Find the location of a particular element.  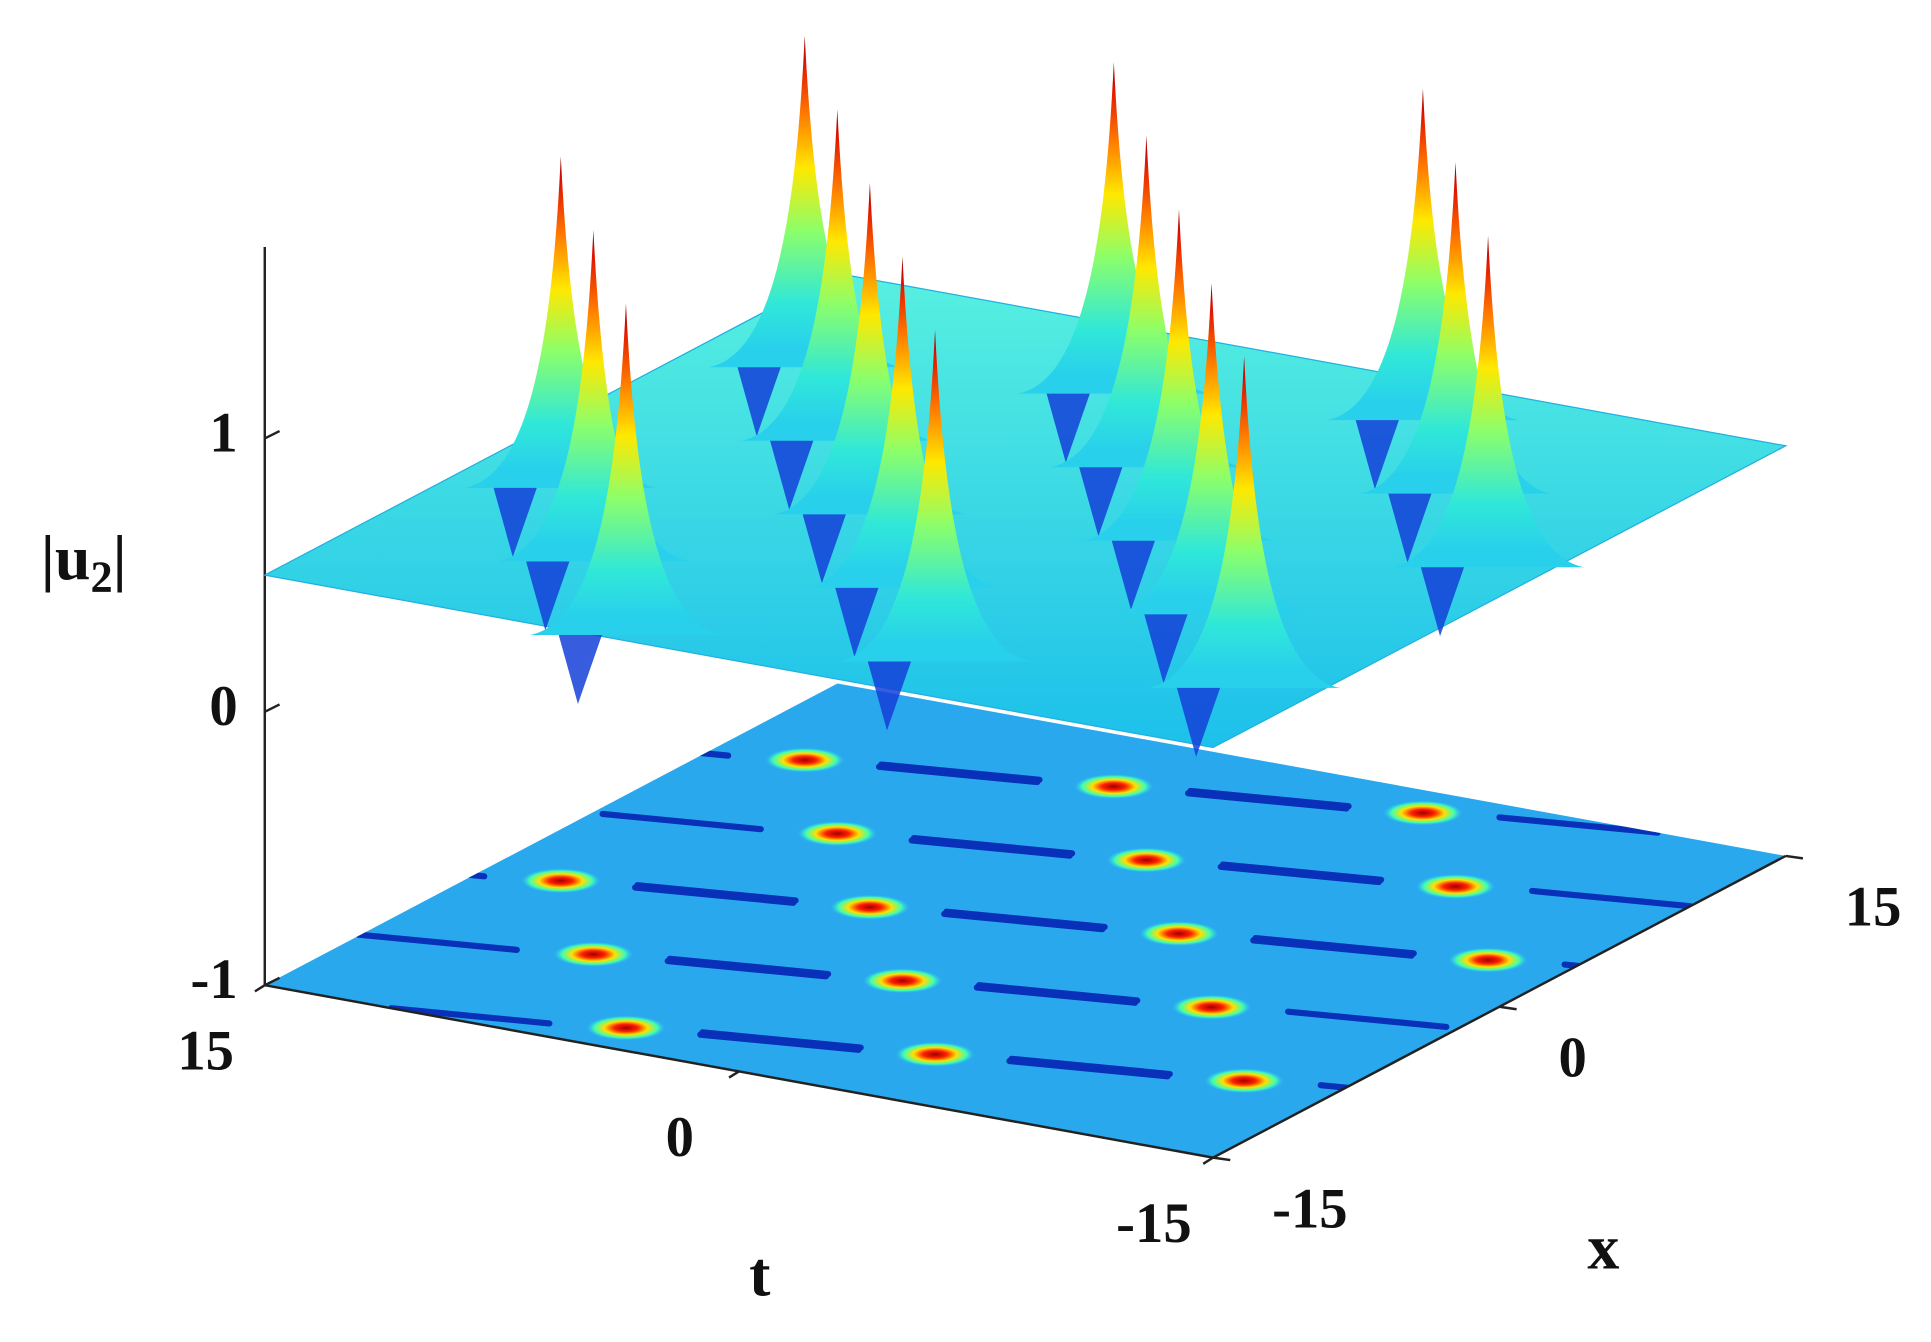

y-axis-label: t is located at coordinates (760, 1273).